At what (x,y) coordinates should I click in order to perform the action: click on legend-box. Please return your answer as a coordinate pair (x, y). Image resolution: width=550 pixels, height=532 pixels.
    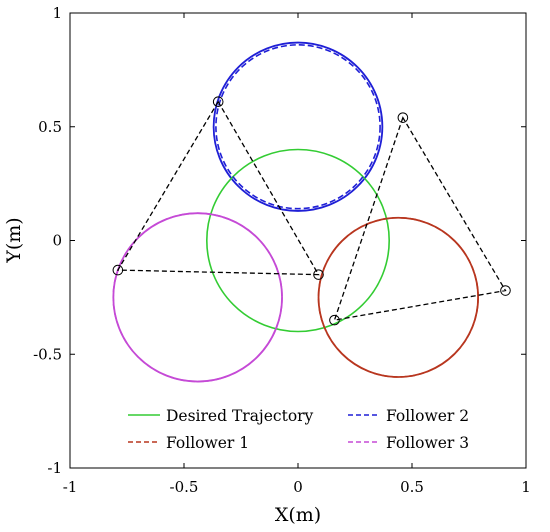
    Looking at the image, I should click on (280, 429).